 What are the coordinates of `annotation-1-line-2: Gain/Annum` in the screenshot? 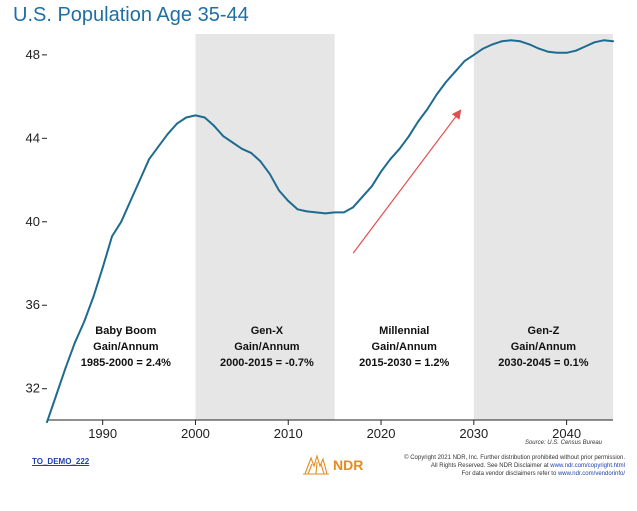 It's located at (267, 347).